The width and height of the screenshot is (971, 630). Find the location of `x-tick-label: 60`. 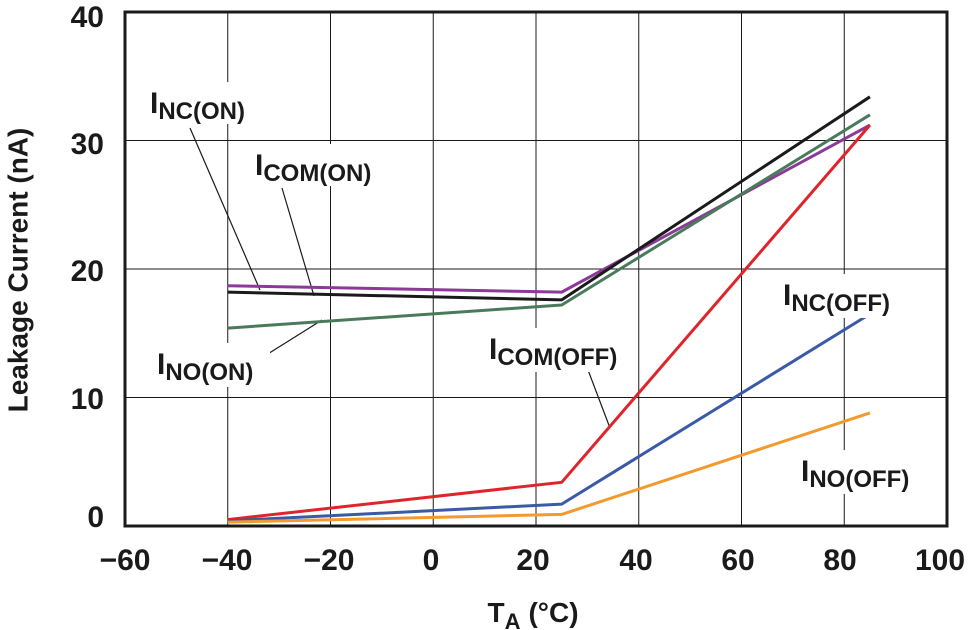

x-tick-label: 60 is located at coordinates (737, 560).